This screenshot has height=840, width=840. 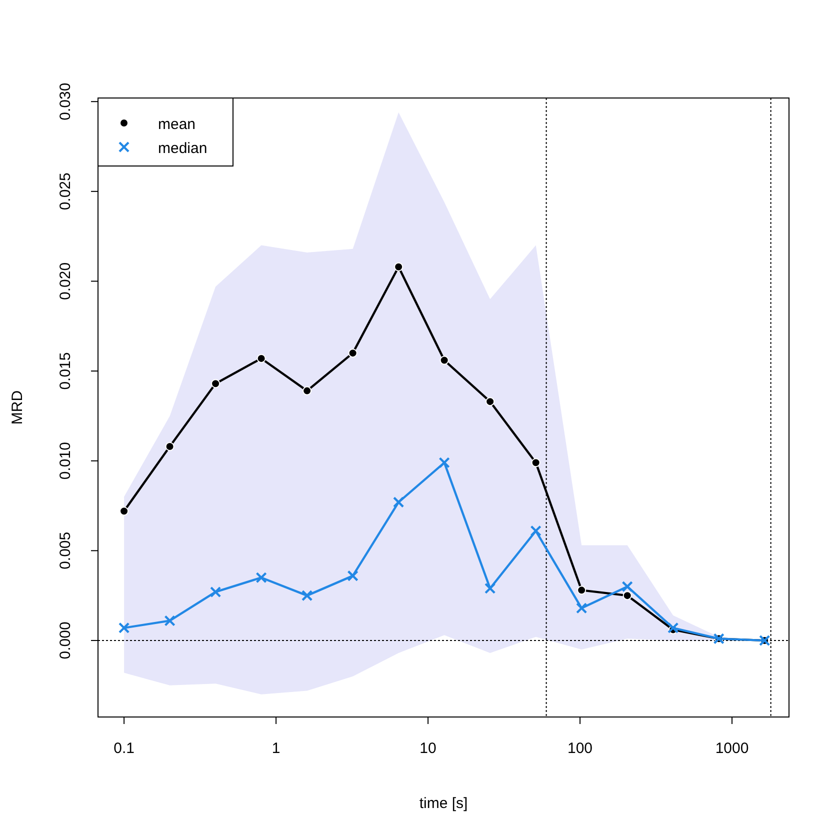 I want to click on x-axis-title: time [s], so click(x=443, y=803).